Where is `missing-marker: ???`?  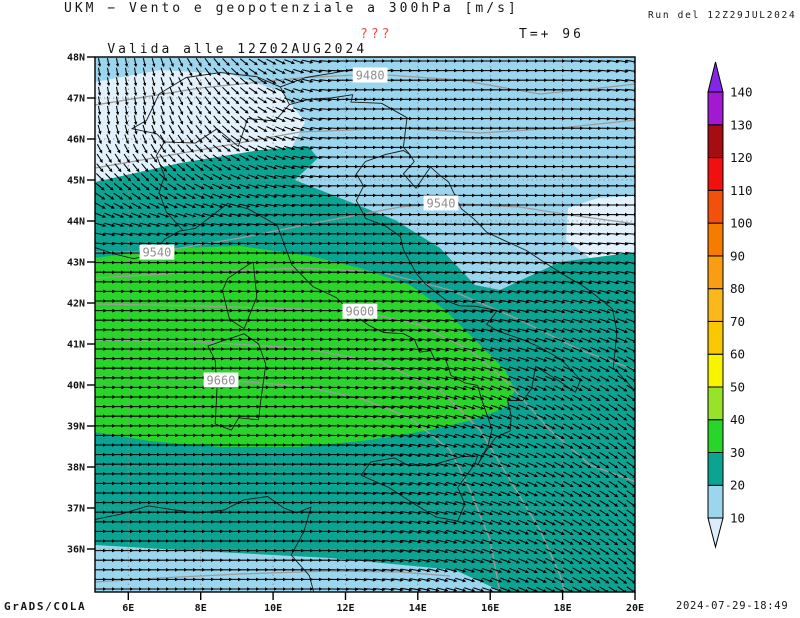
missing-marker: ??? is located at coordinates (376, 34).